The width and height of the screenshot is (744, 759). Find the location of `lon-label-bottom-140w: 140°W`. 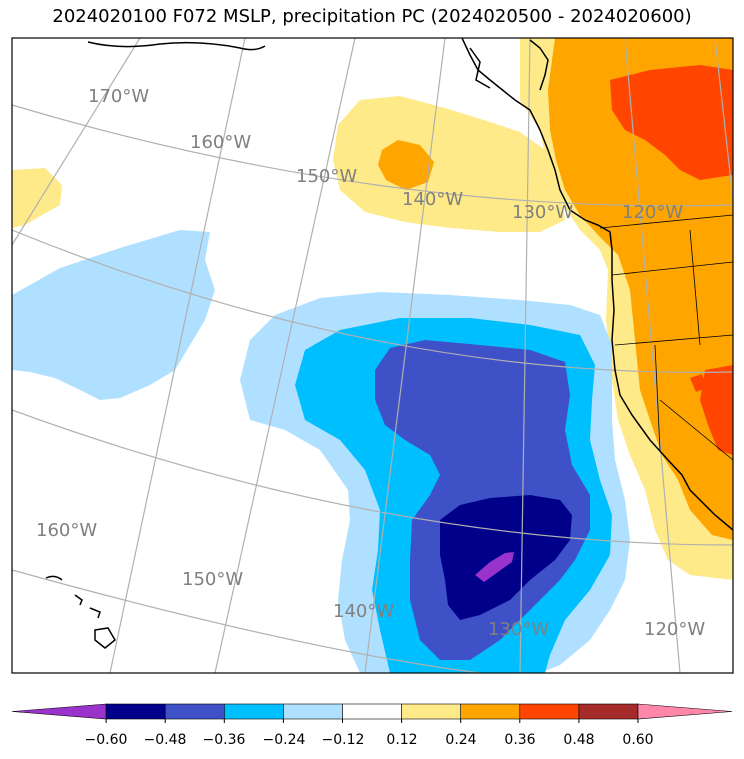

lon-label-bottom-140w: 140°W is located at coordinates (363, 611).